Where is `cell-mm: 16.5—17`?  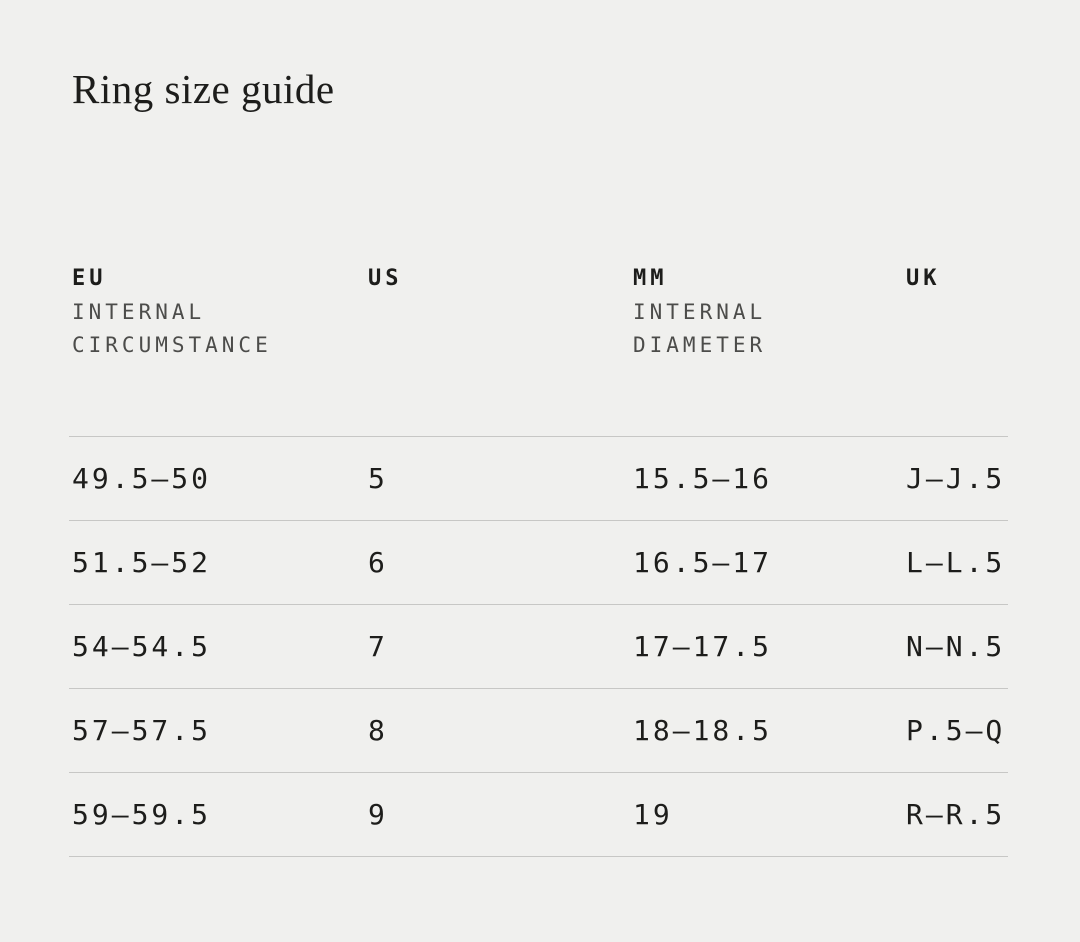 cell-mm: 16.5—17 is located at coordinates (703, 562).